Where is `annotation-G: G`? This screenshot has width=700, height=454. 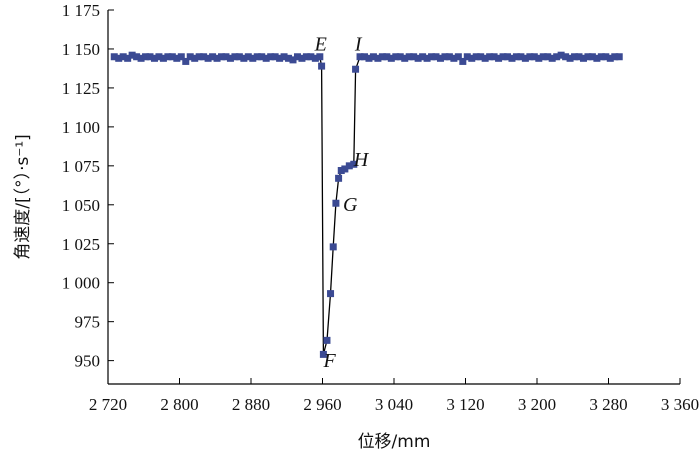
annotation-G: G is located at coordinates (350, 205).